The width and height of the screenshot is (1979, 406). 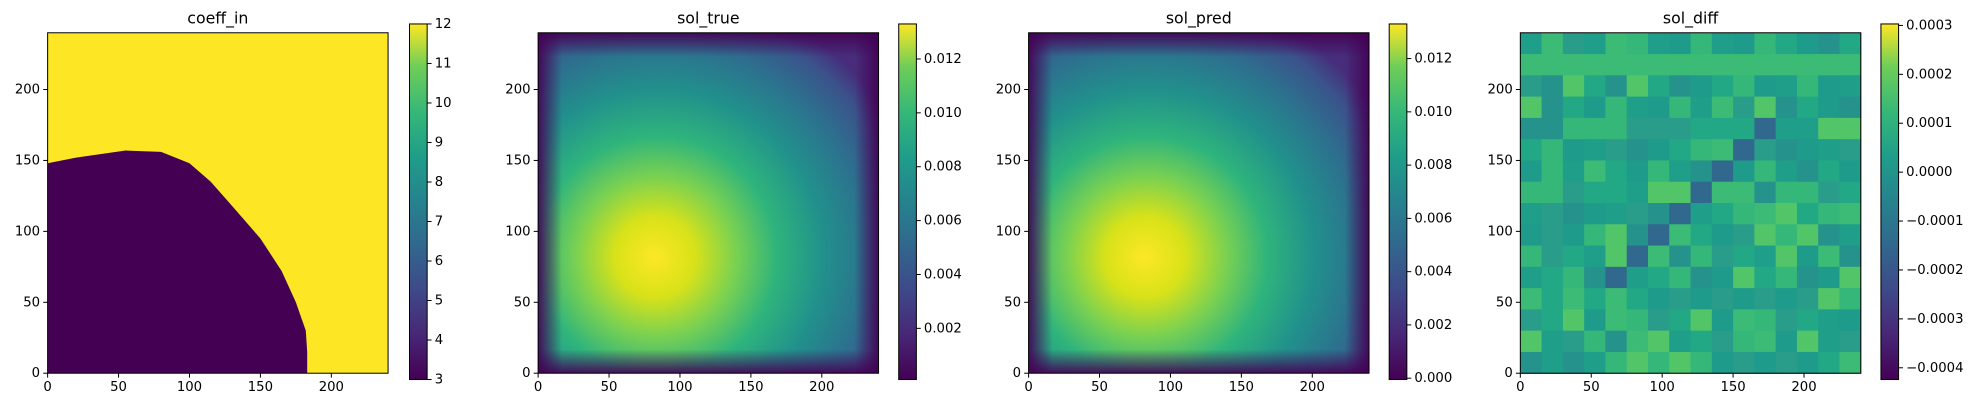 What do you see at coordinates (1398, 202) in the screenshot?
I see `colorbar` at bounding box center [1398, 202].